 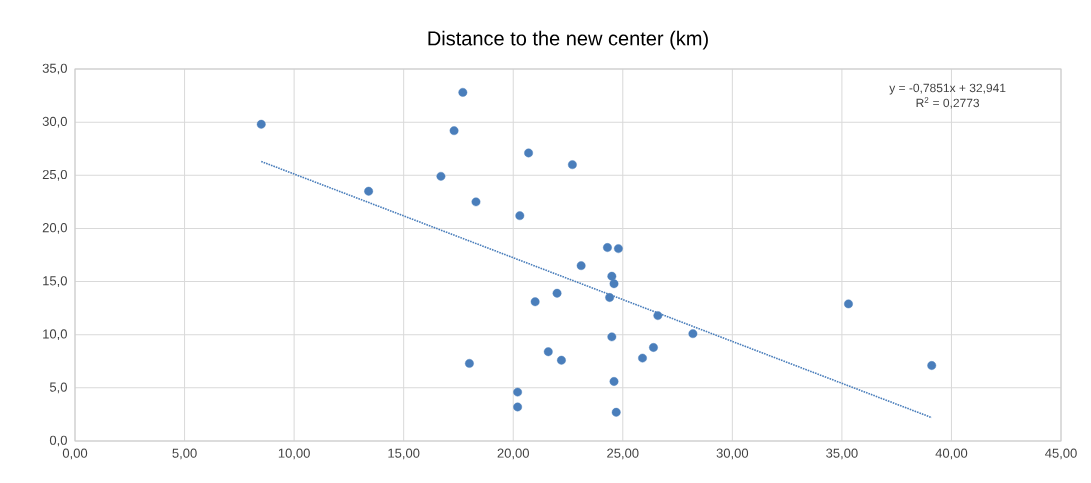 I want to click on x-tick-label: 35,00, so click(x=842, y=454).